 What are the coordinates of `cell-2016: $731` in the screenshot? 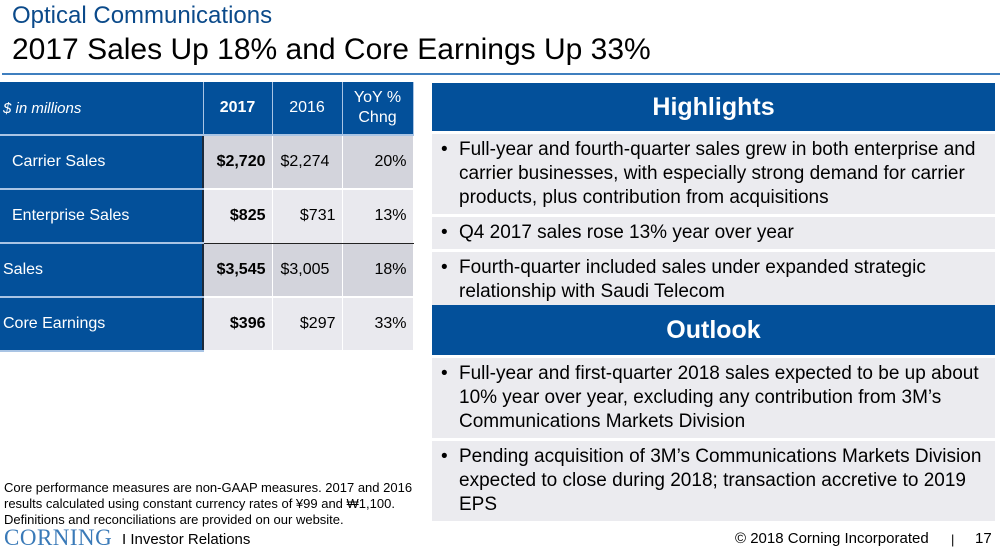 It's located at (307, 216).